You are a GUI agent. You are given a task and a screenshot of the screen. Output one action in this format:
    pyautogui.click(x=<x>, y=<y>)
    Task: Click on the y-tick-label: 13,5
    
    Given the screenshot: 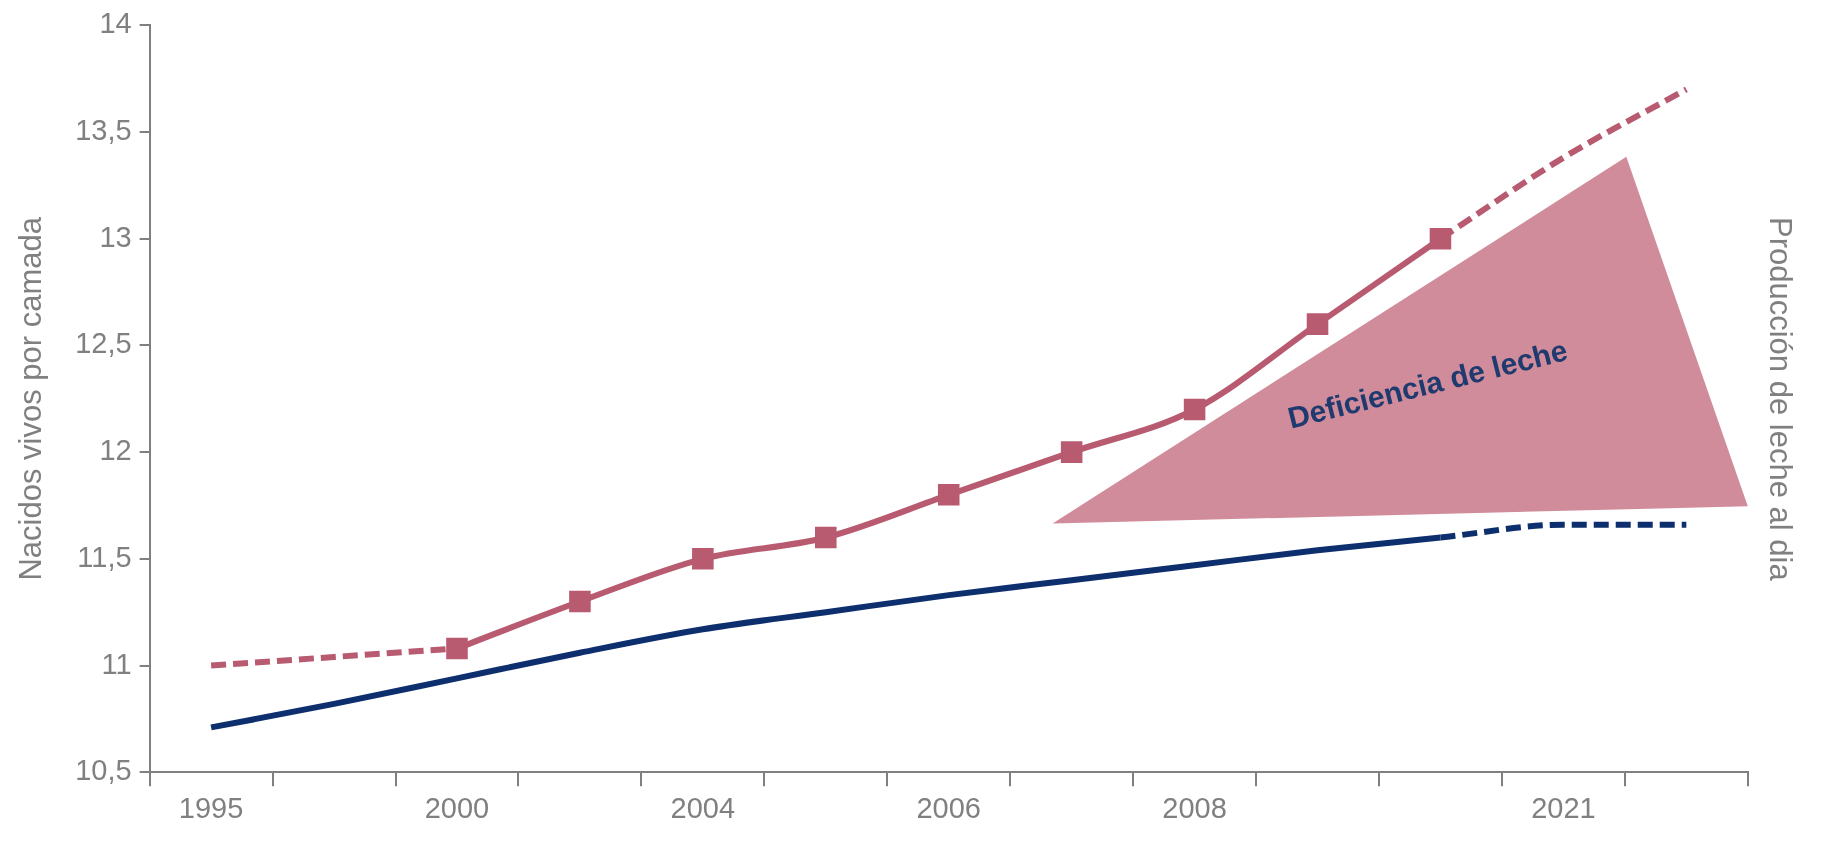 What is the action you would take?
    pyautogui.click(x=103, y=130)
    